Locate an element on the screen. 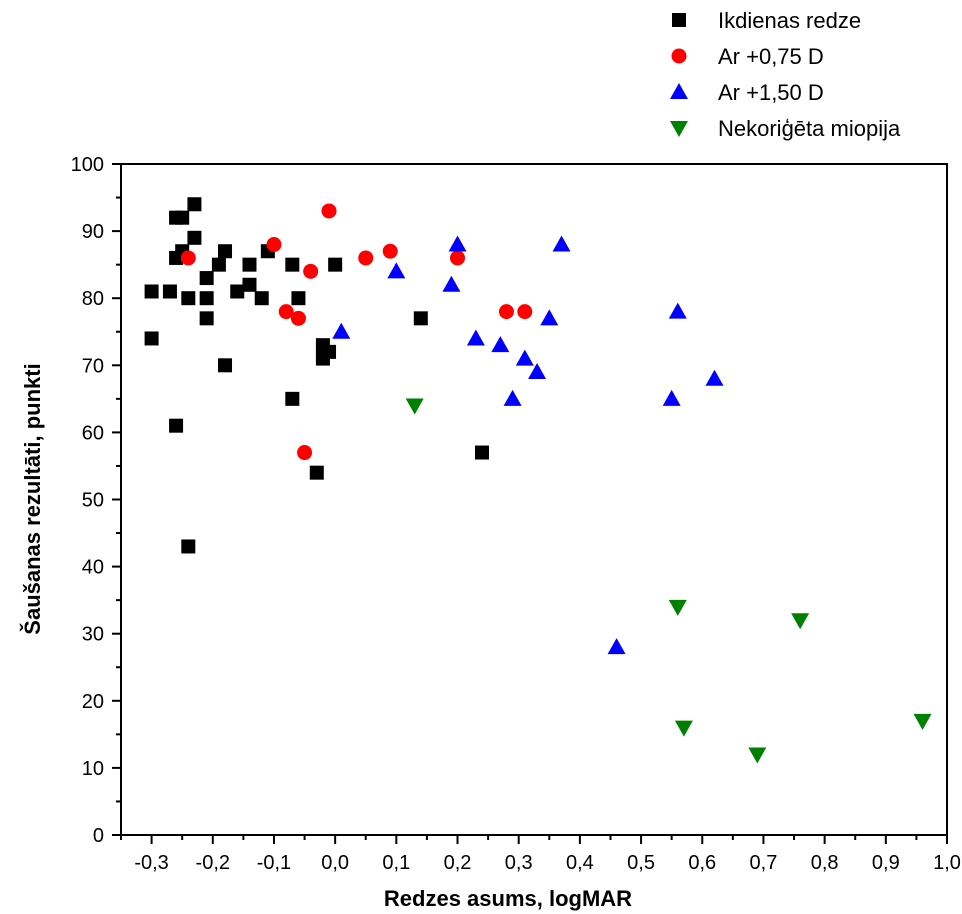 Image resolution: width=962 pixels, height=914 pixels. x-tick-label: -0,1 is located at coordinates (274, 863).